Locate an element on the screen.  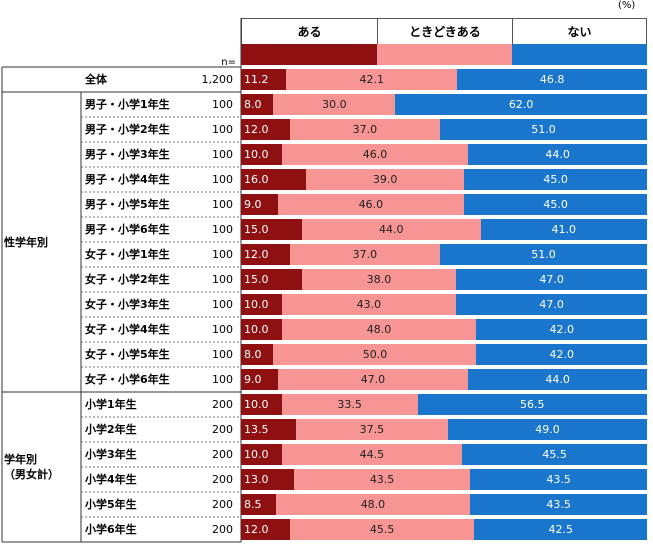
bar-segment: 56.5 is located at coordinates (532, 404).